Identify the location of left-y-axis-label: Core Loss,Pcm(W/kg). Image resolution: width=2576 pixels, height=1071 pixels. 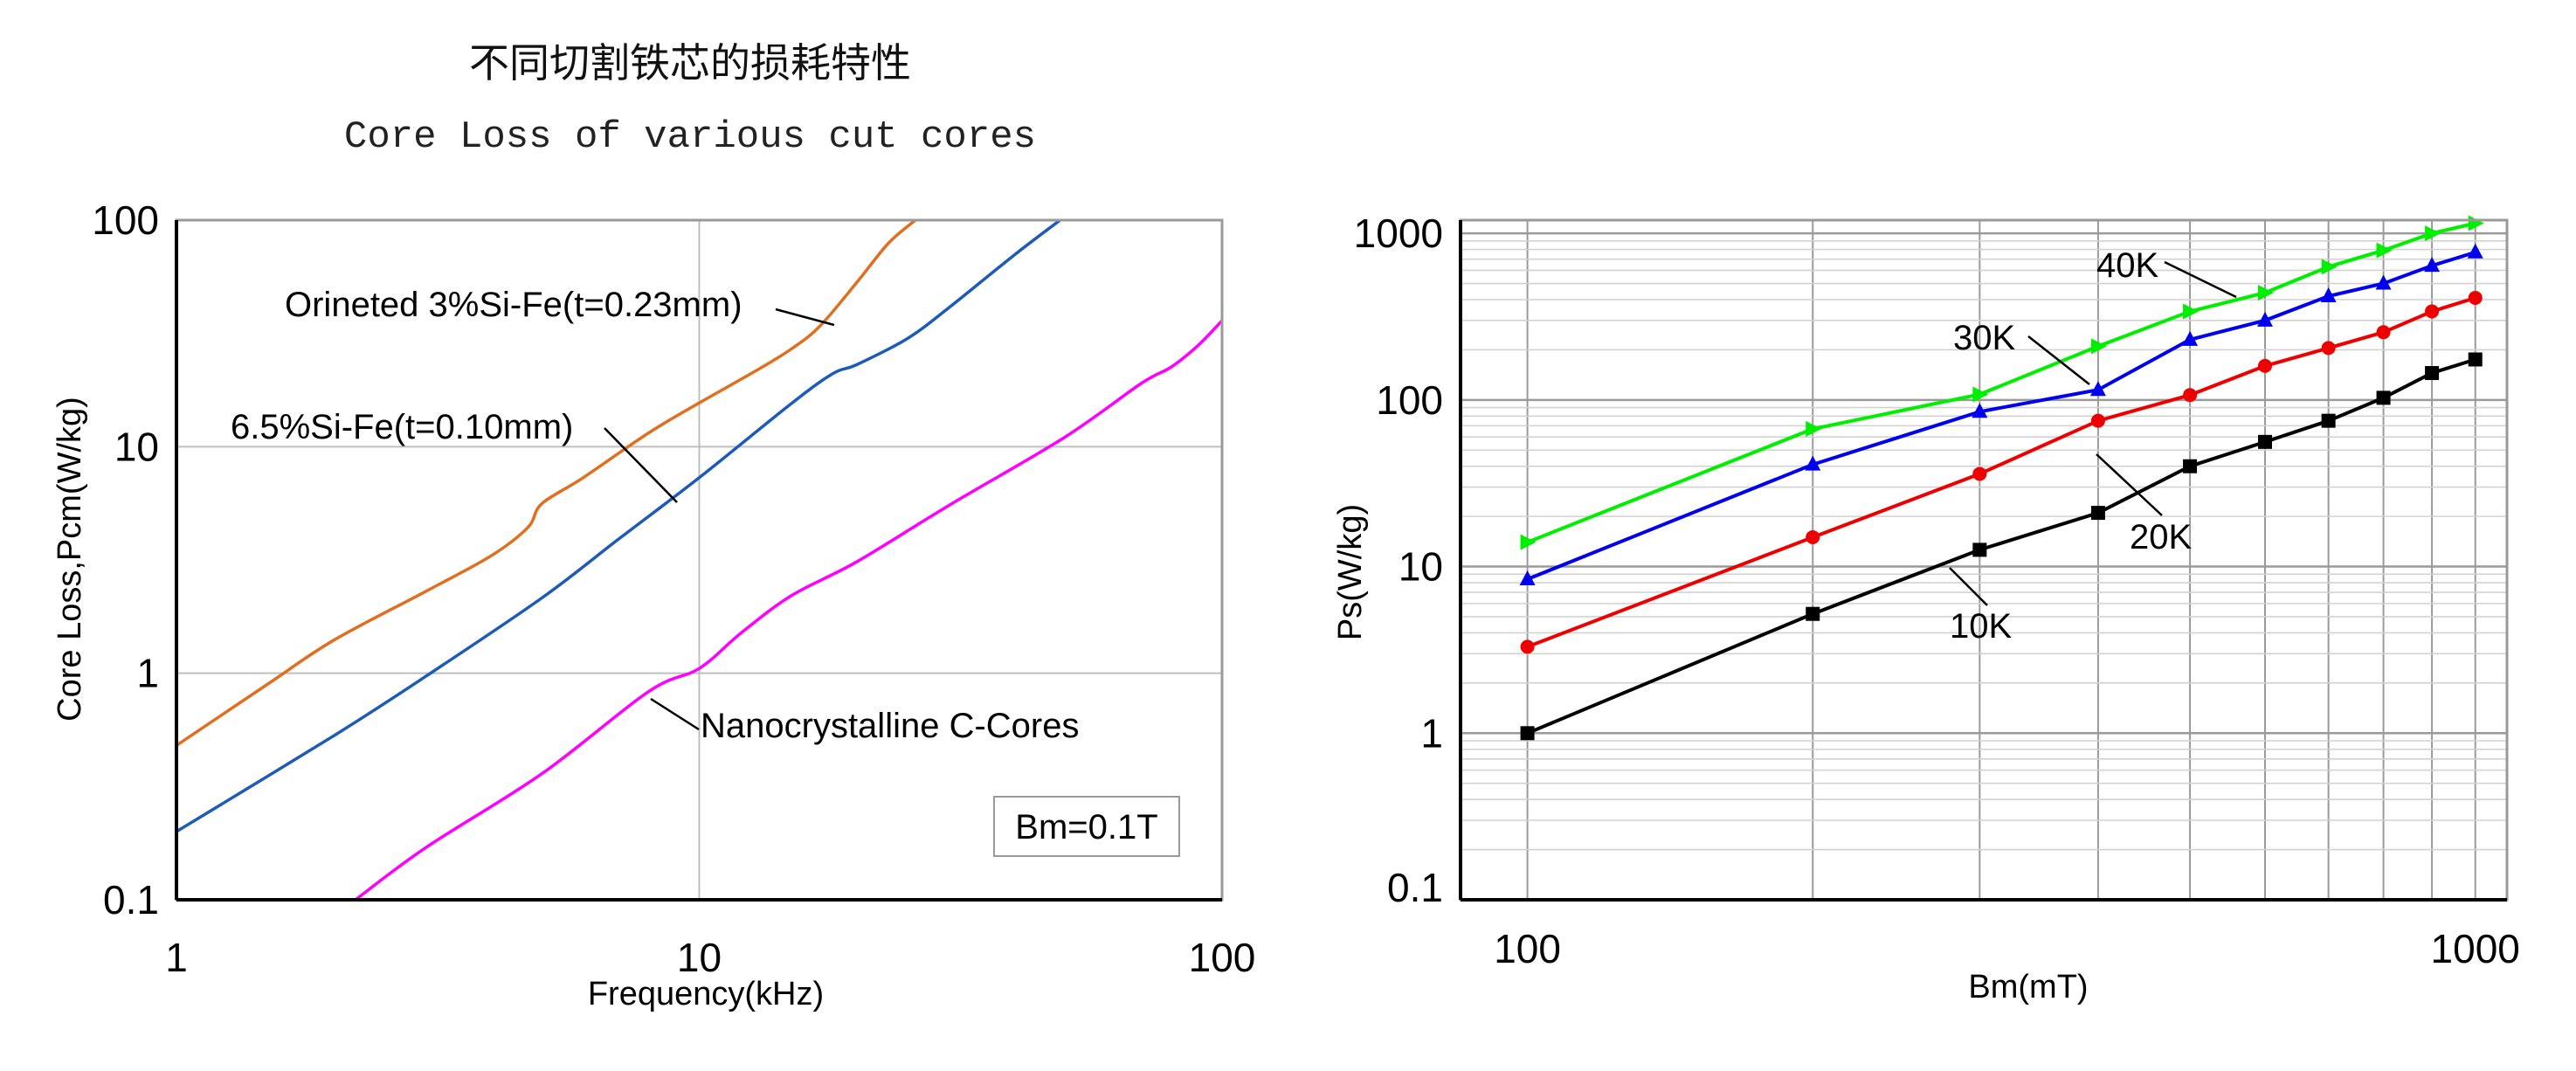
(70, 559).